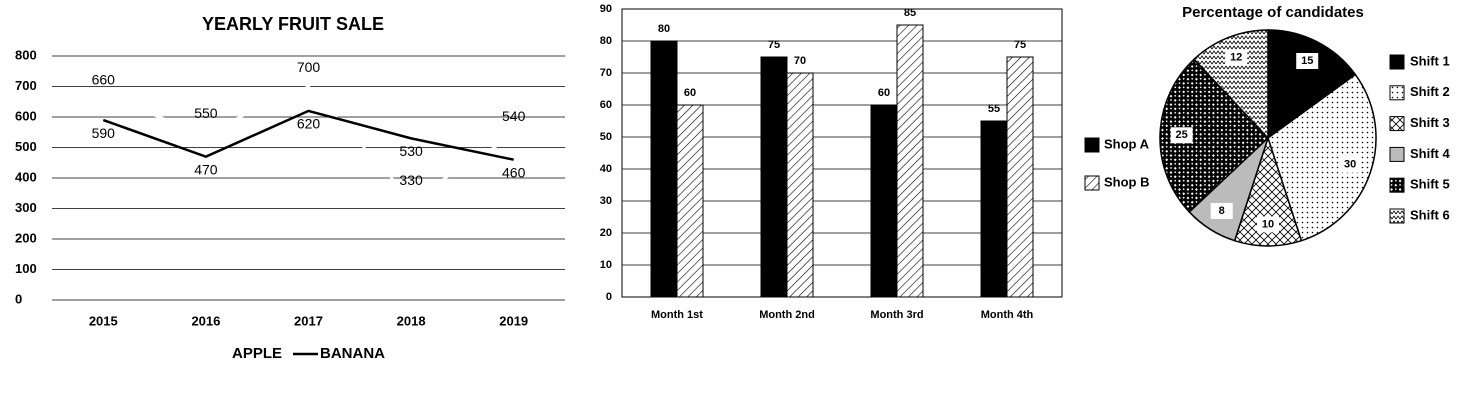 This screenshot has width=1460, height=400. Describe the element at coordinates (293, 24) in the screenshot. I see `chart-title: YEARLY FRUIT SALE` at that location.